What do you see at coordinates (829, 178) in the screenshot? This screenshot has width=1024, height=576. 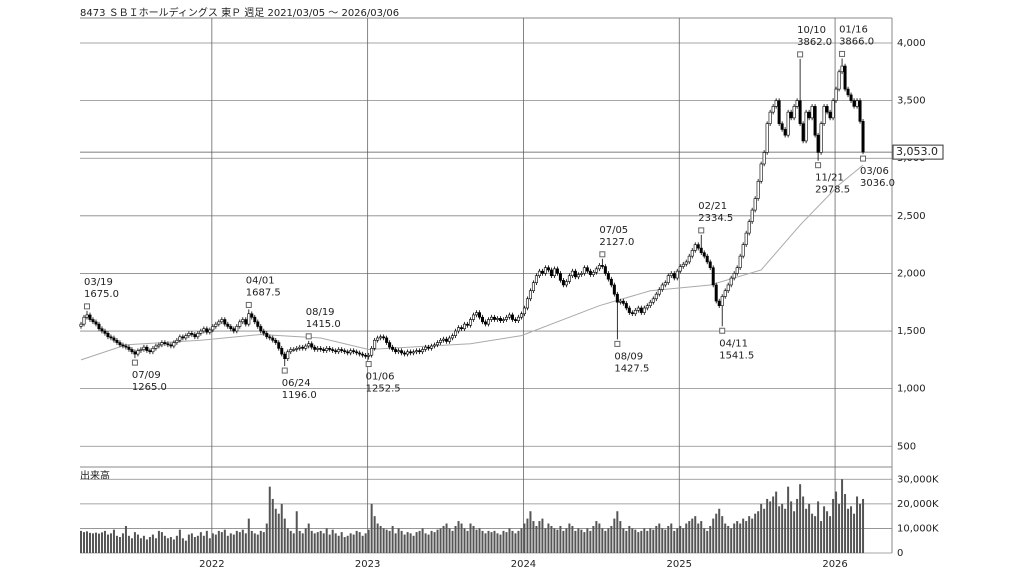 I see `annotation-date: 11/21` at bounding box center [829, 178].